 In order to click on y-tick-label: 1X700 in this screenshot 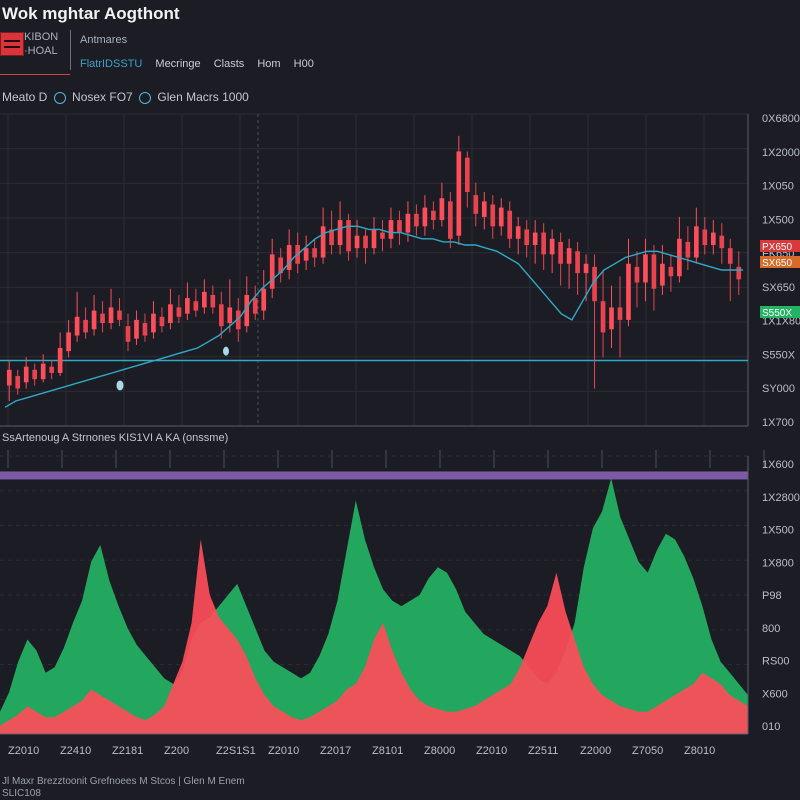, I will do `click(778, 423)`.